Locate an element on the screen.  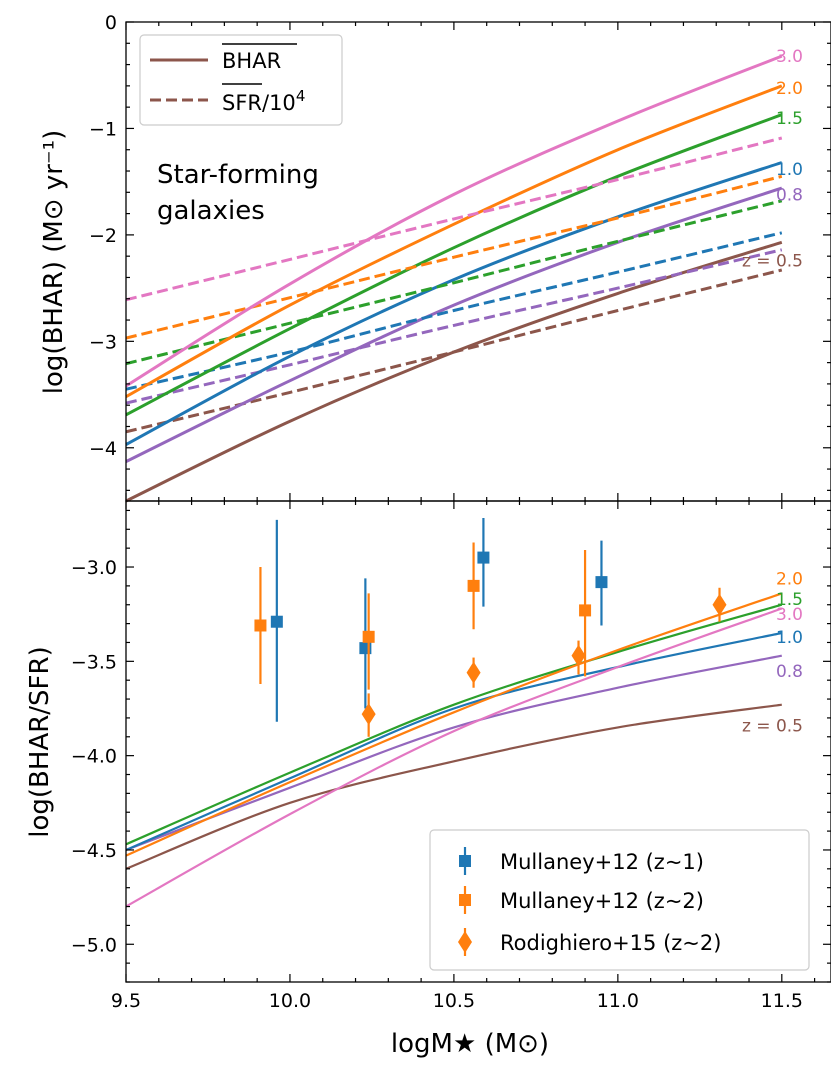
annotation-line-2: galaxies is located at coordinates (211, 211).